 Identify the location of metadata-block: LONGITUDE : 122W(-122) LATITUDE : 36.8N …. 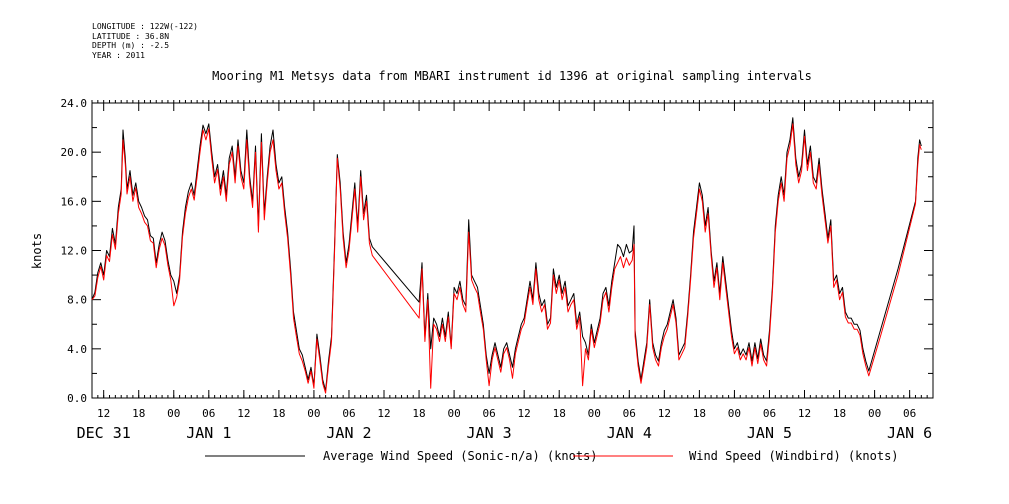
(145, 41).